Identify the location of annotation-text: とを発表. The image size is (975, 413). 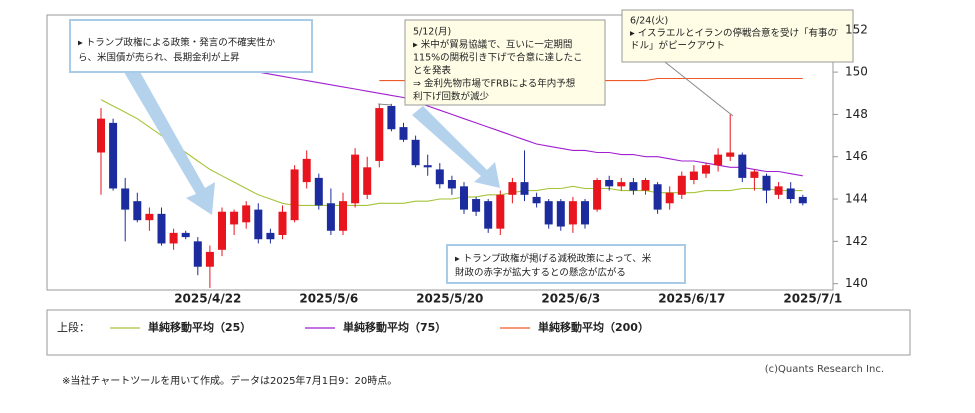
(432, 71).